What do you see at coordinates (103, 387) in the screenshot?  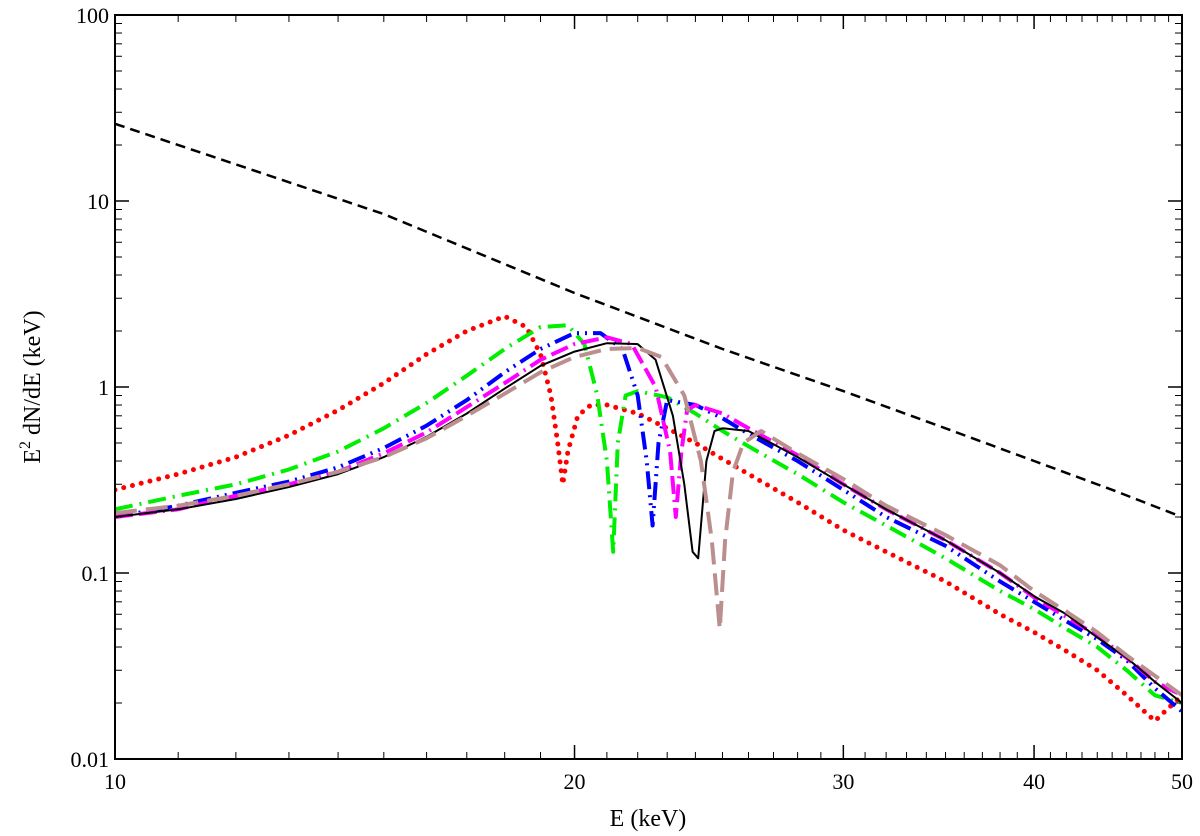 I see `y-tick-label: 1` at bounding box center [103, 387].